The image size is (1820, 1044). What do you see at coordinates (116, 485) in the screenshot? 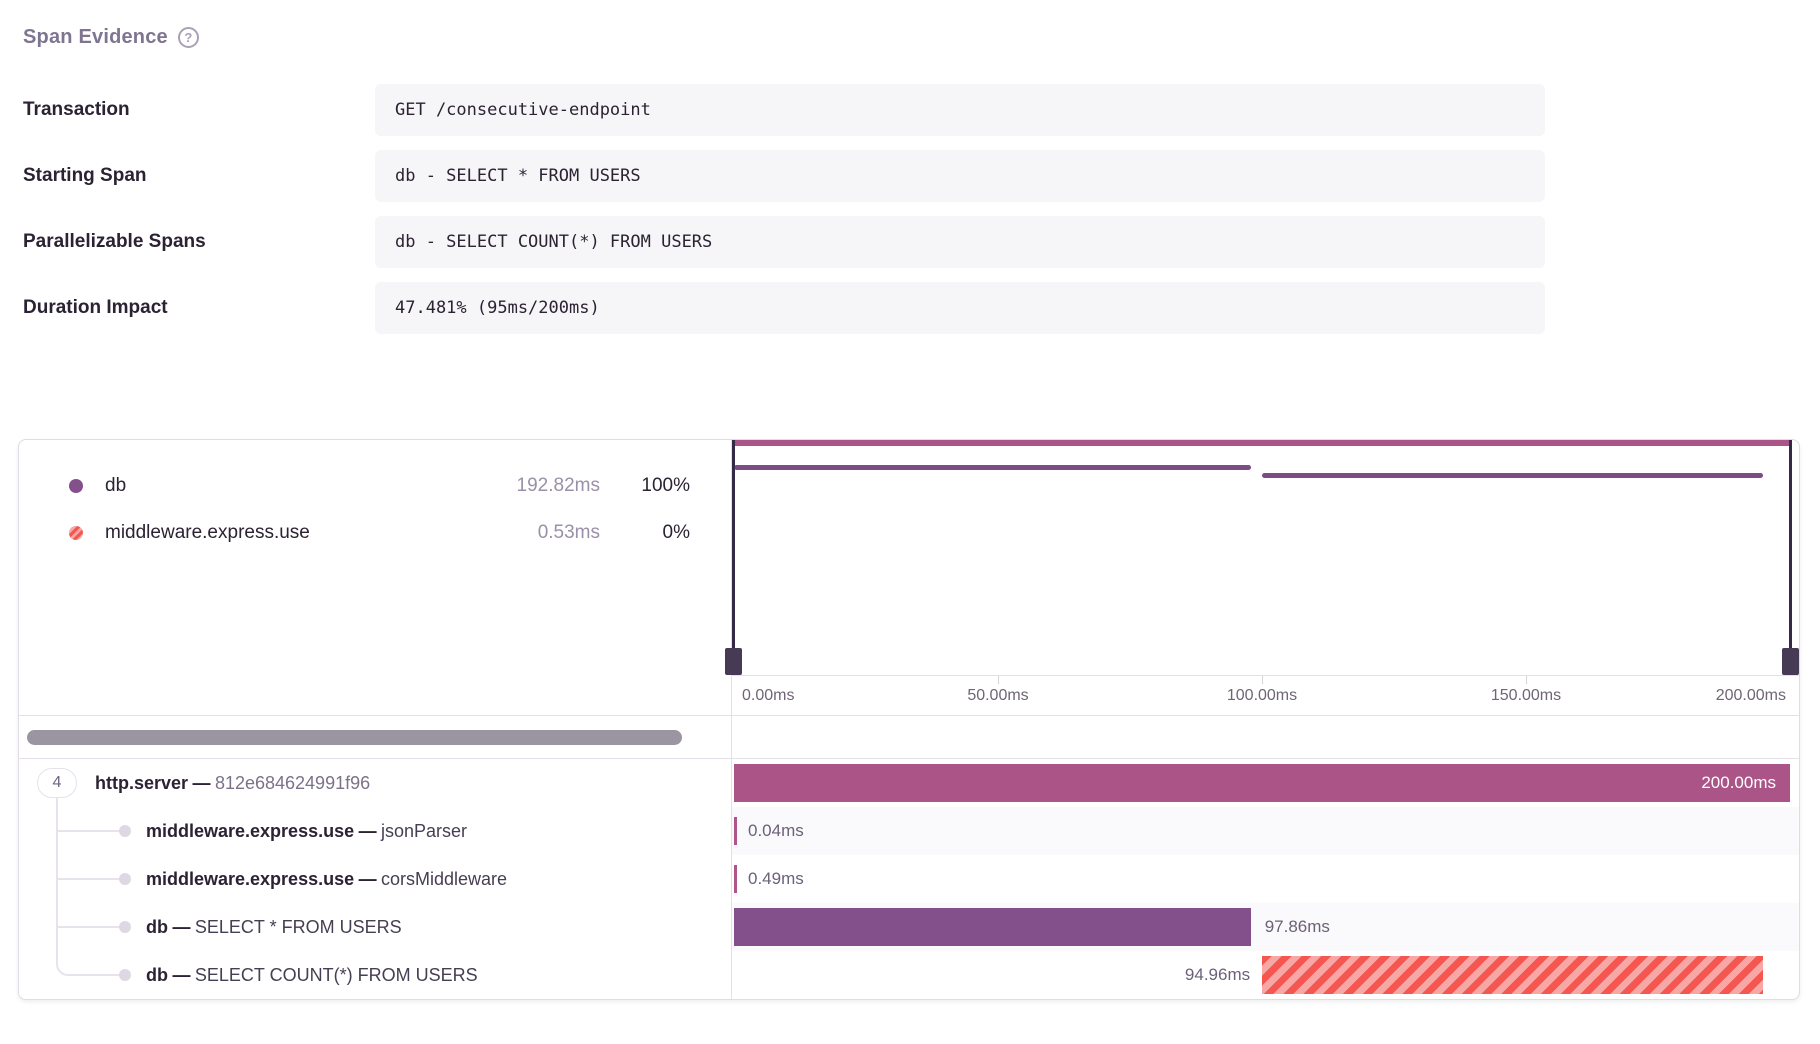
I see `legend-name: db` at bounding box center [116, 485].